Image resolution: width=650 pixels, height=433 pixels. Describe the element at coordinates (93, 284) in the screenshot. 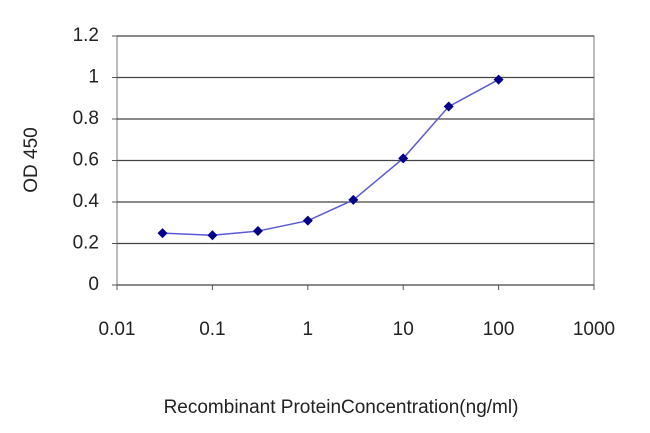

I see `y-tick-label: 0` at that location.